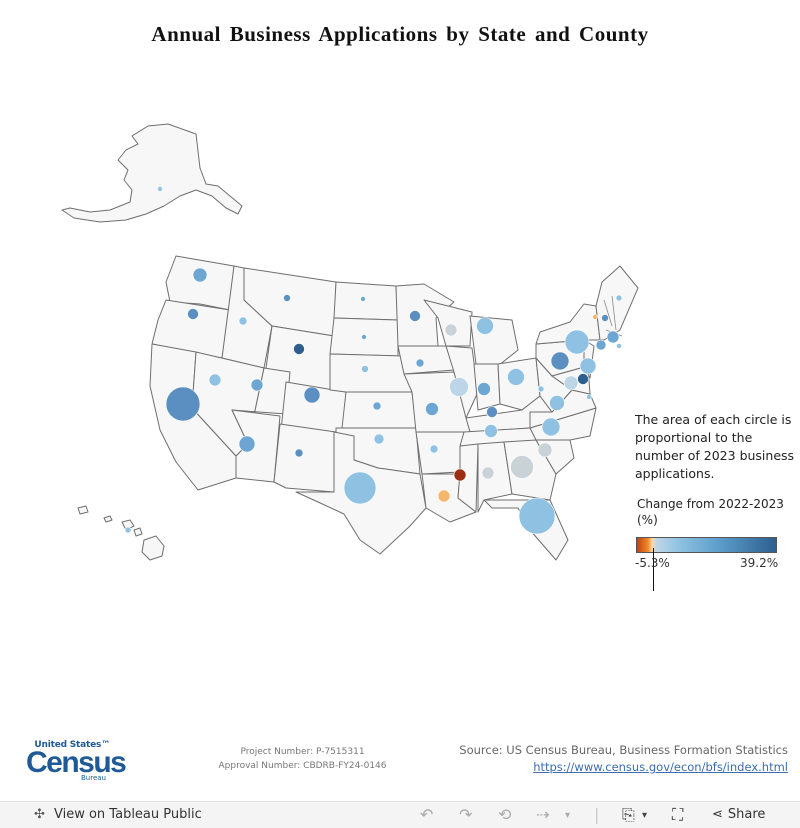 The image size is (800, 828). What do you see at coordinates (485, 326) in the screenshot?
I see `circle-michigan` at bounding box center [485, 326].